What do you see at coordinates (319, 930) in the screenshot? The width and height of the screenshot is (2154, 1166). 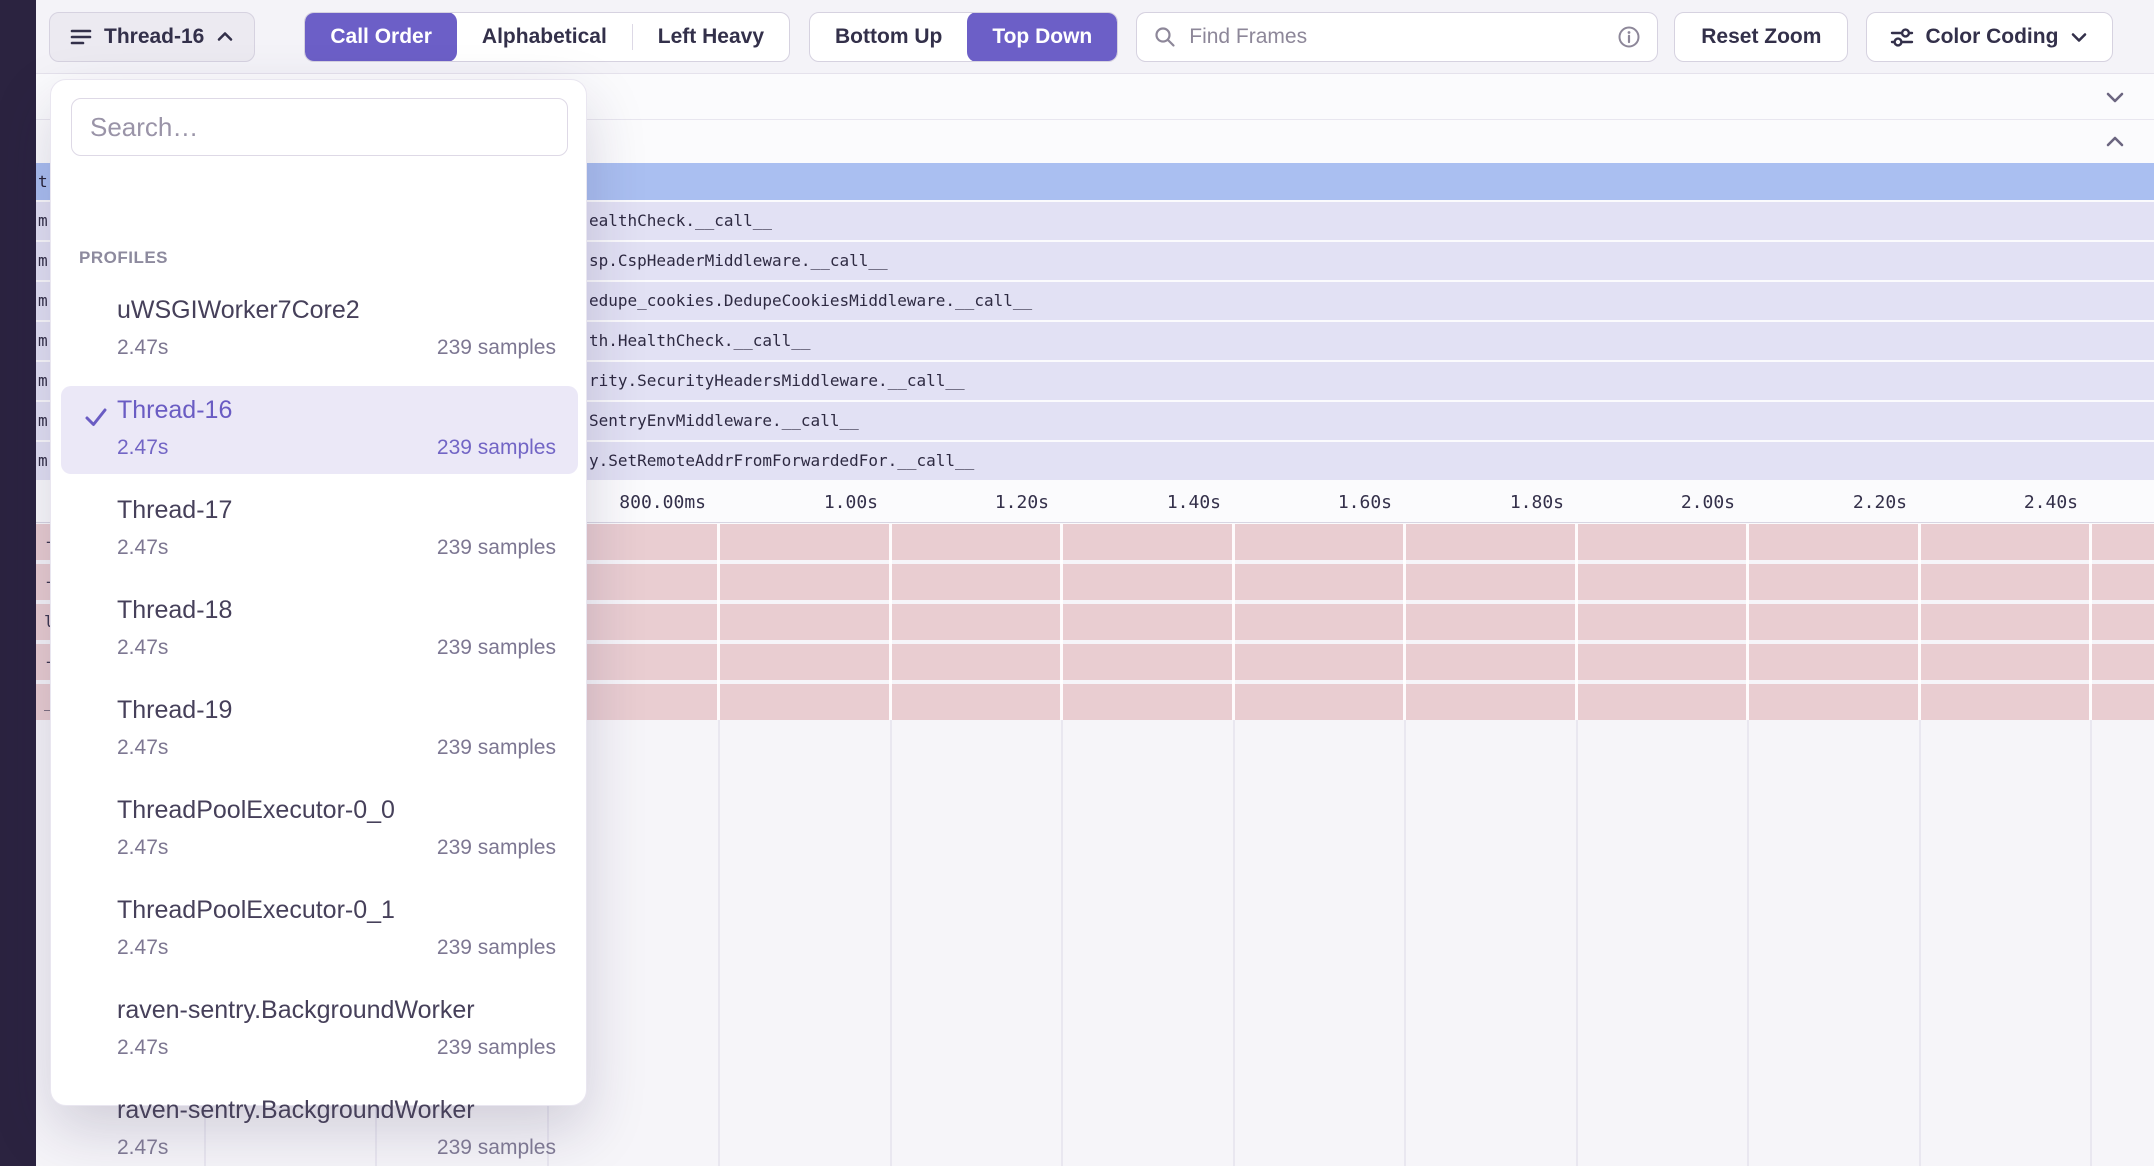 I see `profile-list-item: ThreadPoolExecutor-0_1 2.47s 239 samples` at bounding box center [319, 930].